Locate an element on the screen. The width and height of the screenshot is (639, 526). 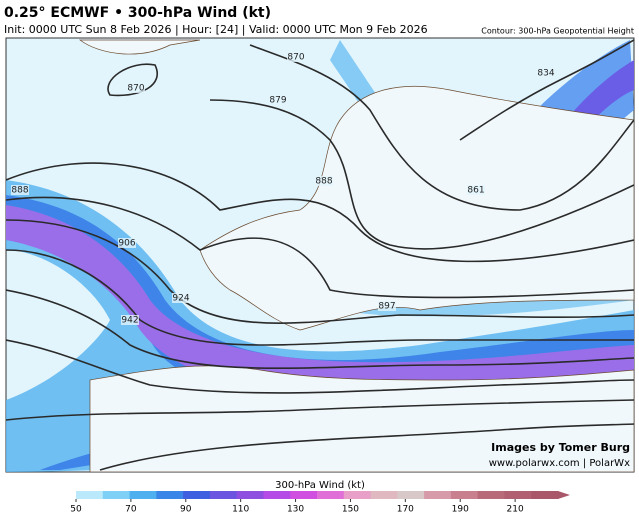
colorbar-tick-label: 190 is located at coordinates (460, 510).